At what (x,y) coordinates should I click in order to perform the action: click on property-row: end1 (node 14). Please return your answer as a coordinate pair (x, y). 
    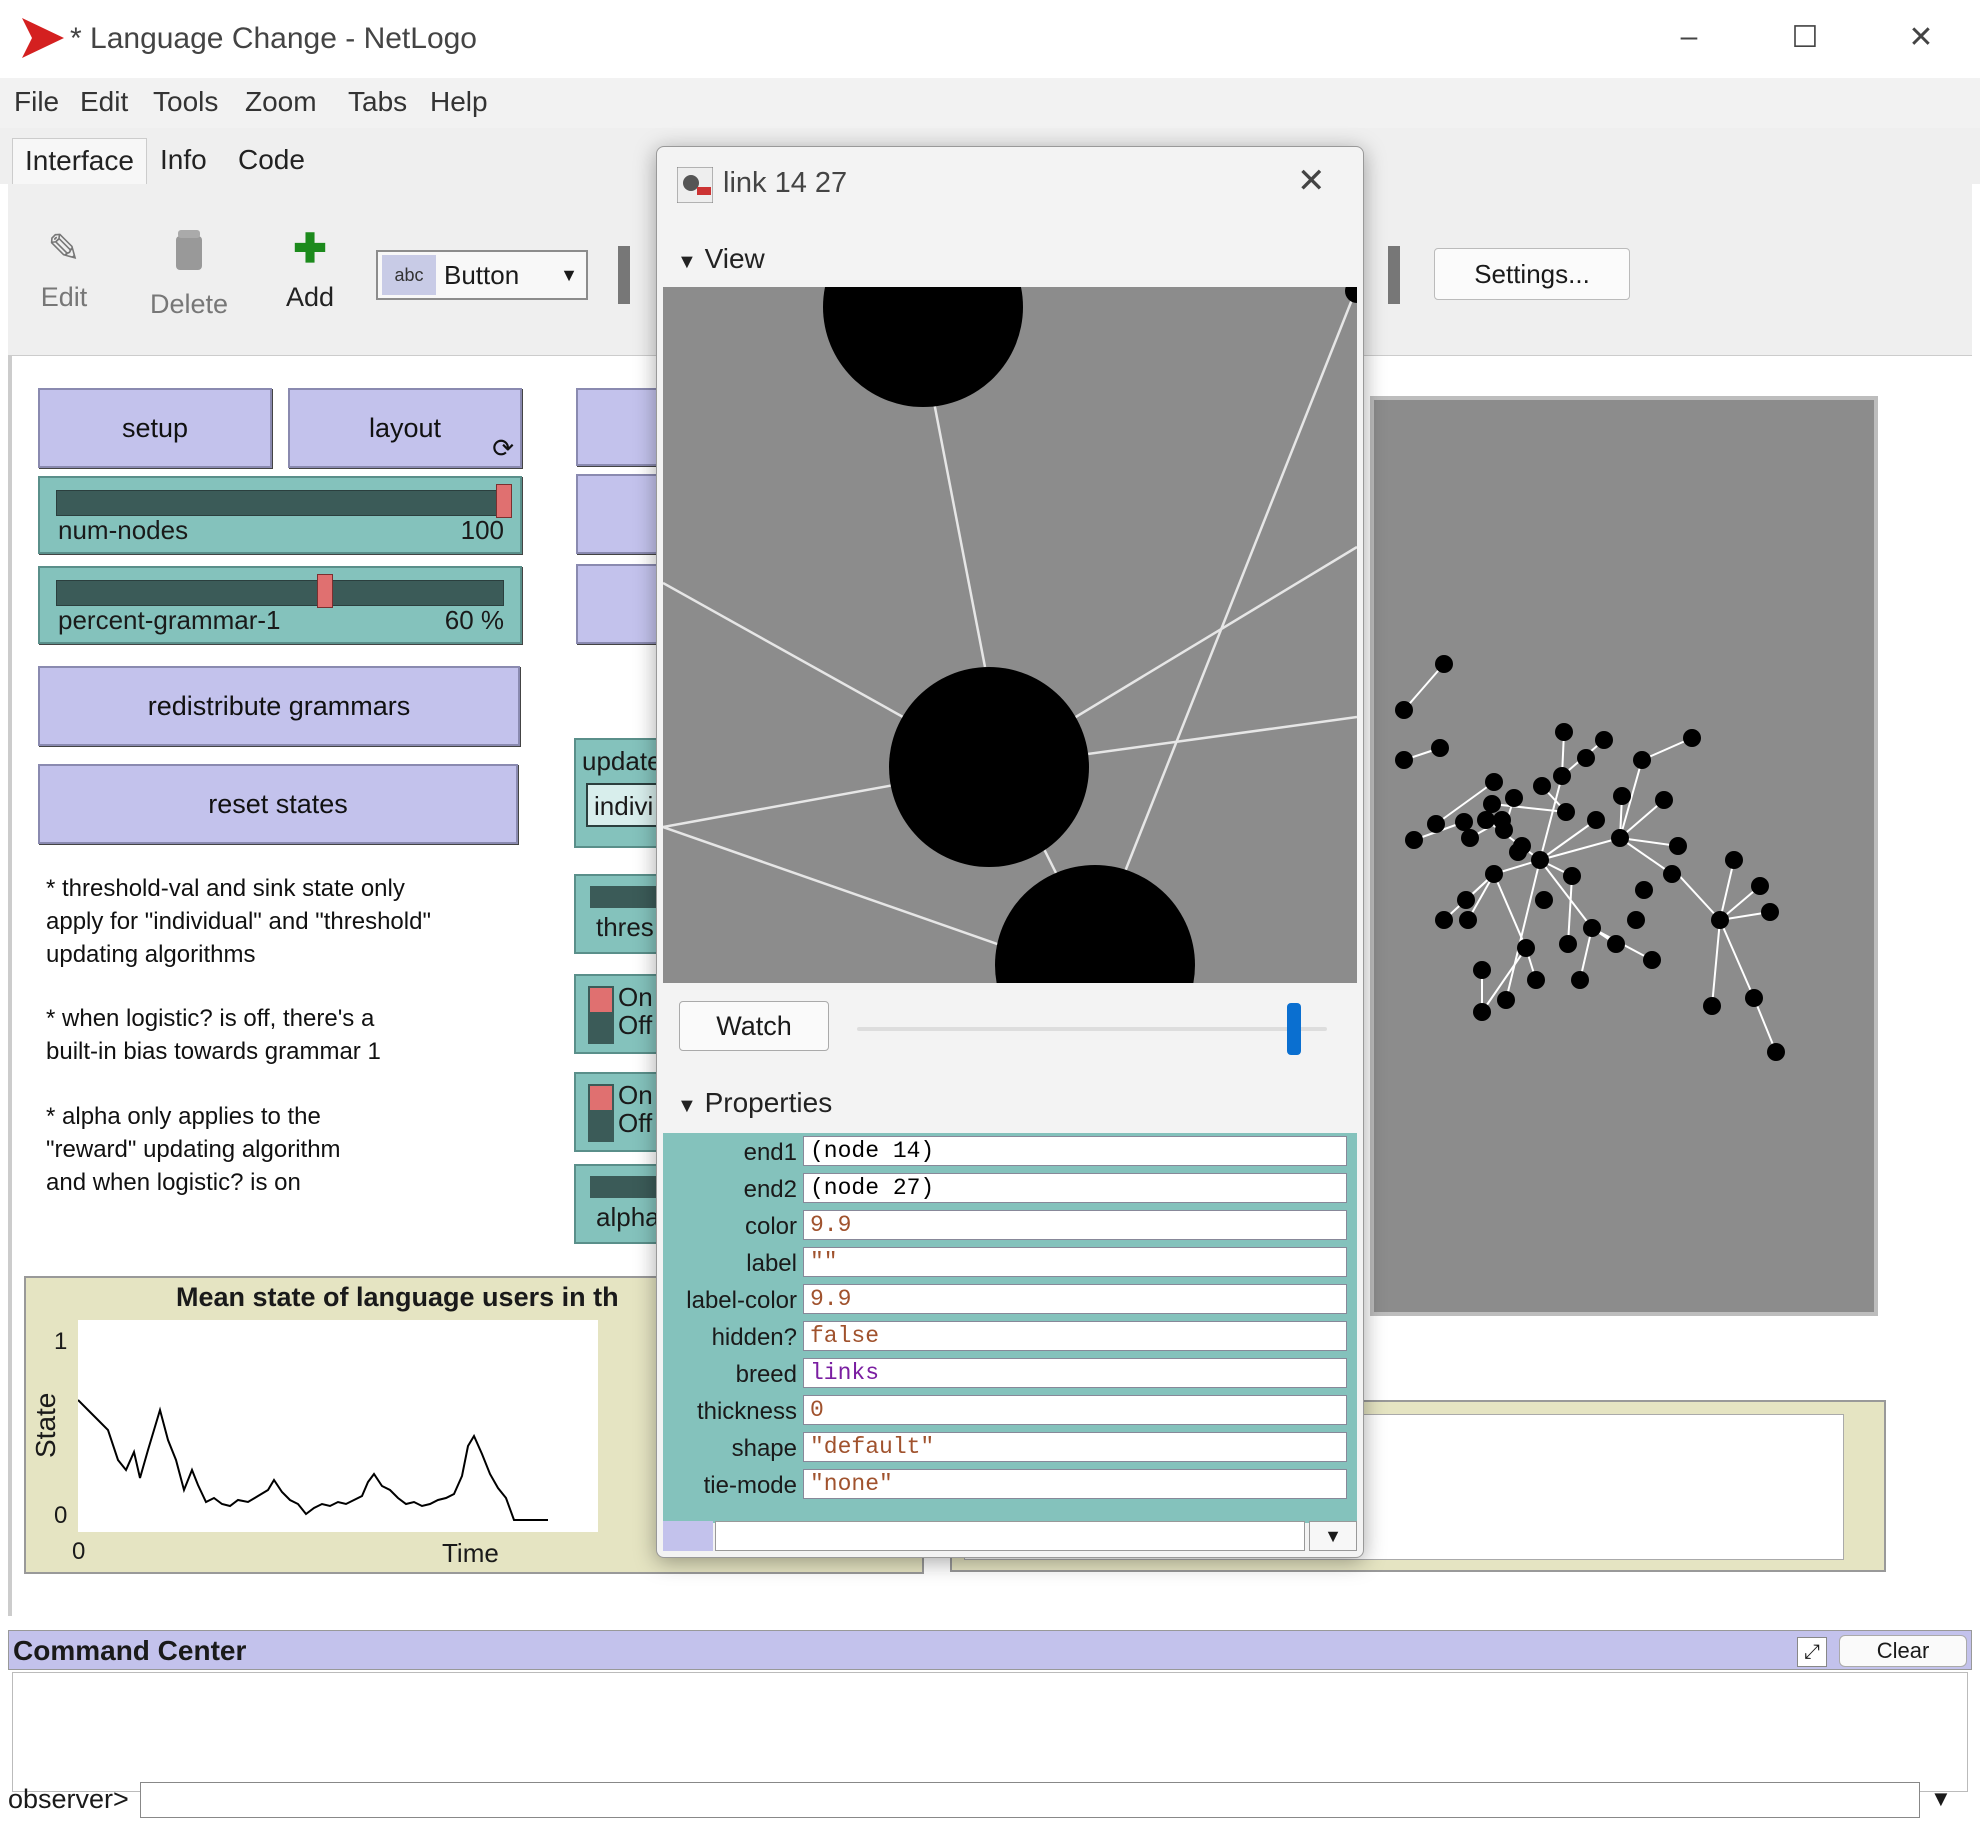
    Looking at the image, I should click on (1010, 1151).